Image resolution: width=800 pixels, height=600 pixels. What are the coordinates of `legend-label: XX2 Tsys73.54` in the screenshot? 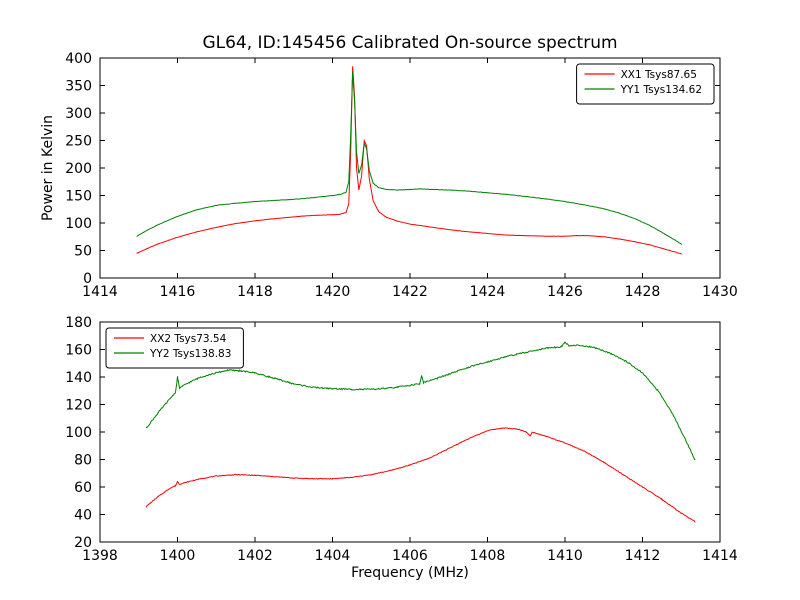 It's located at (188, 339).